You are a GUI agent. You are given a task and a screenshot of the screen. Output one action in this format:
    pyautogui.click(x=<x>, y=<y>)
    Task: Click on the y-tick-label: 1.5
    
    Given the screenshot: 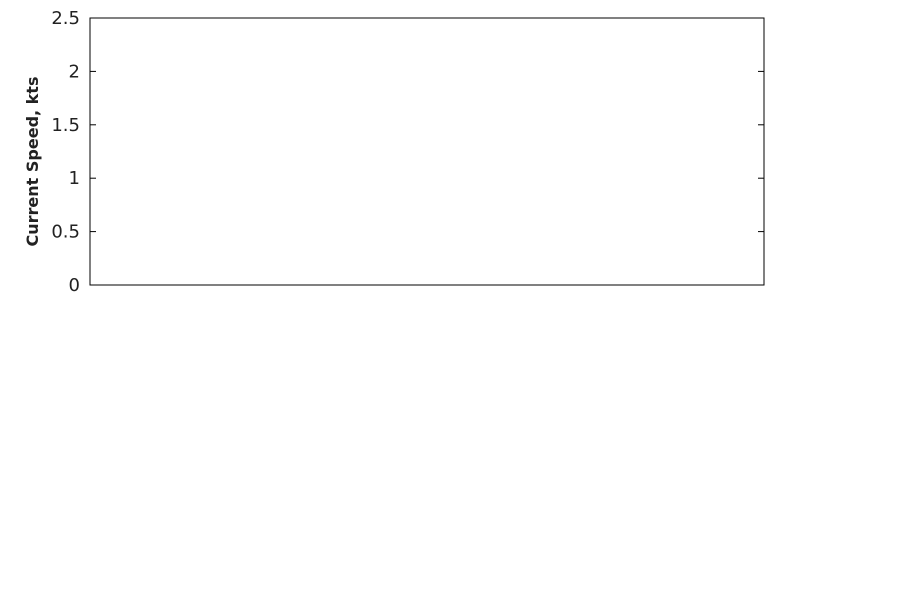 What is the action you would take?
    pyautogui.click(x=65, y=125)
    